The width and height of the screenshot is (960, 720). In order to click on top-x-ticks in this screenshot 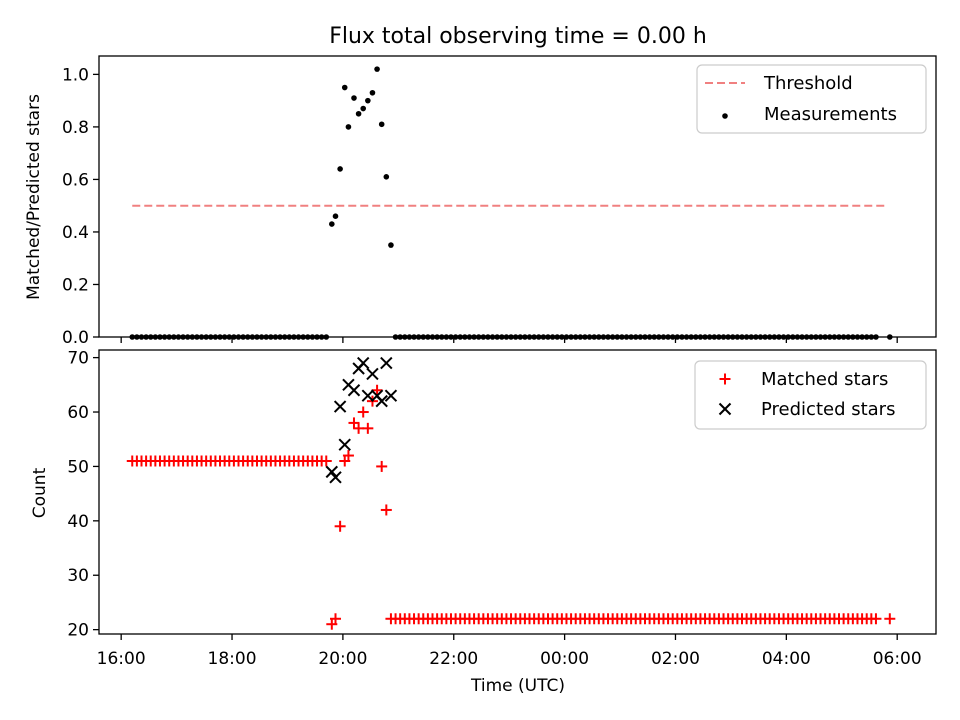, I will do `click(509, 340)`.